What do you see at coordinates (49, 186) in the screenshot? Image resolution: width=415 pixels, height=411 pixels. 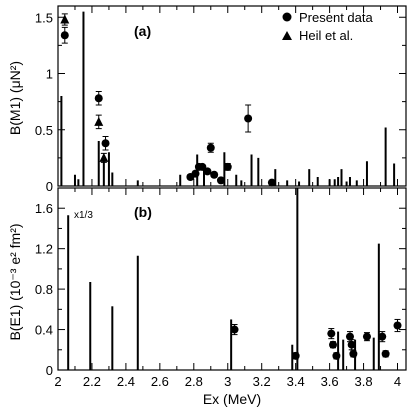 I see `panel-a-ytick-label: 0` at bounding box center [49, 186].